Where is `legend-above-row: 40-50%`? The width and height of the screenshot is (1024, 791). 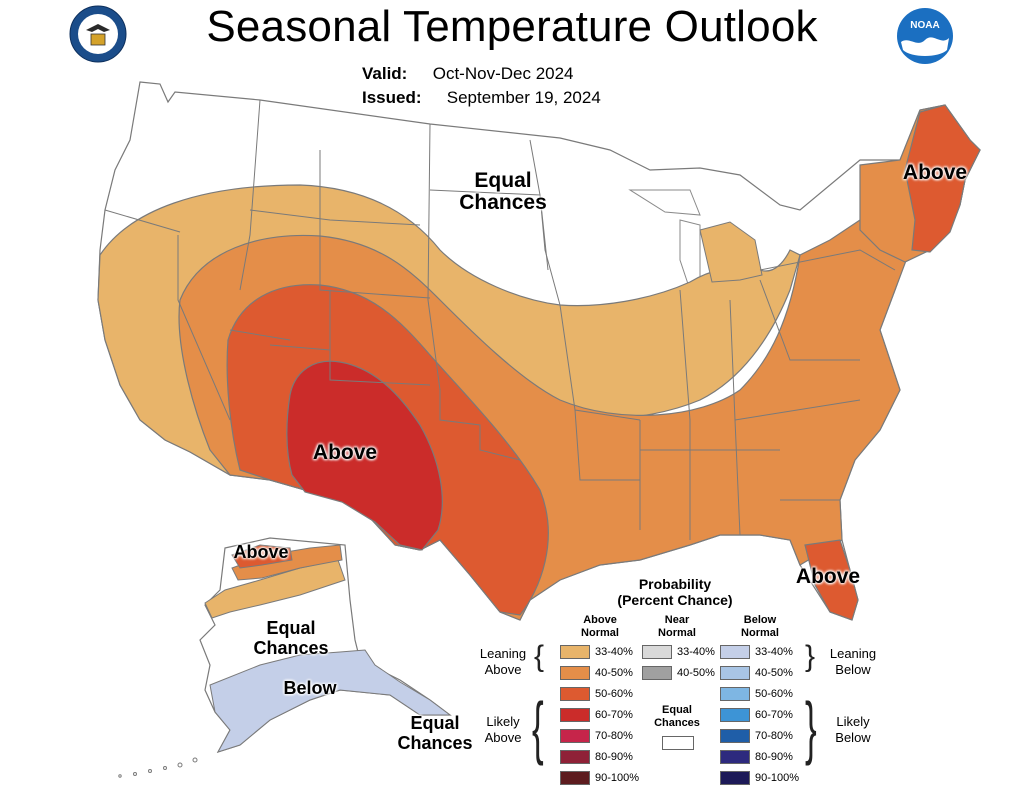 legend-above-row: 40-50% is located at coordinates (596, 673).